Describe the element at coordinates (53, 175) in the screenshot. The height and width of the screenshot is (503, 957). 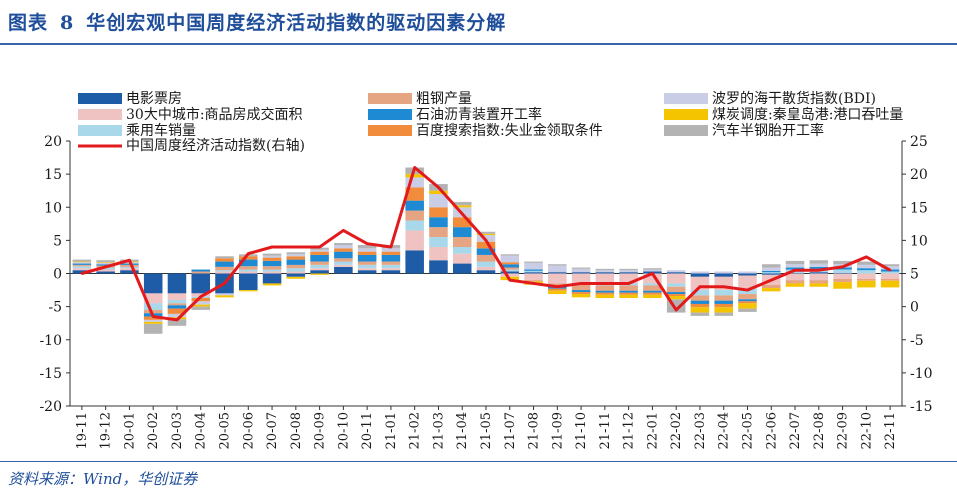
I see `y-tick-label-left: 15` at that location.